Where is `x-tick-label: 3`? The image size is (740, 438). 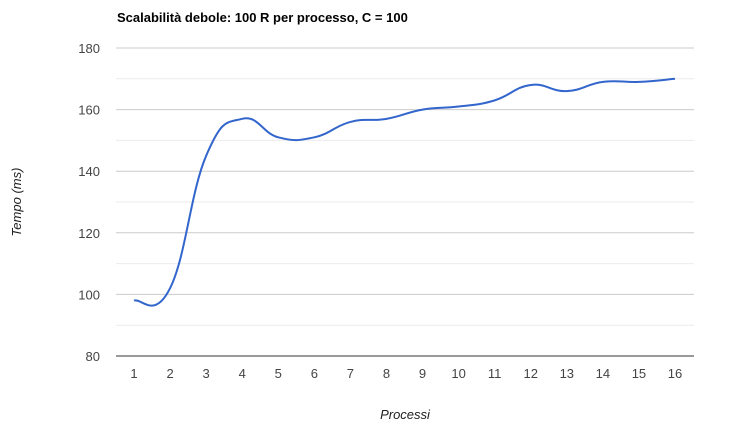 x-tick-label: 3 is located at coordinates (206, 373).